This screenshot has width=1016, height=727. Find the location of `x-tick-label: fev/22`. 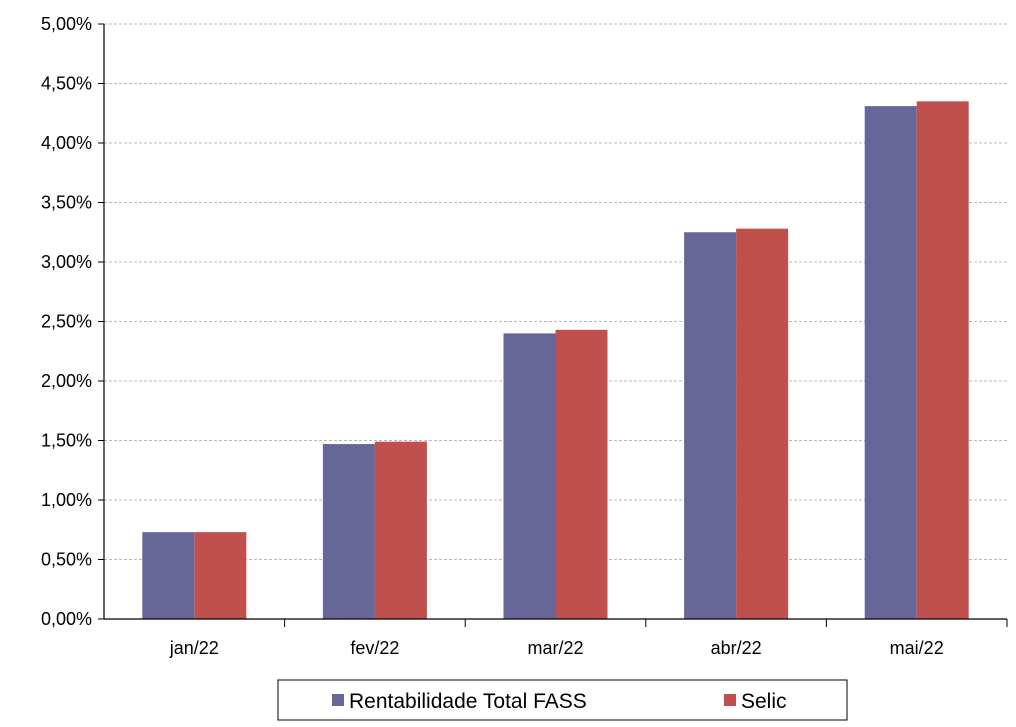

x-tick-label: fev/22 is located at coordinates (374, 648).